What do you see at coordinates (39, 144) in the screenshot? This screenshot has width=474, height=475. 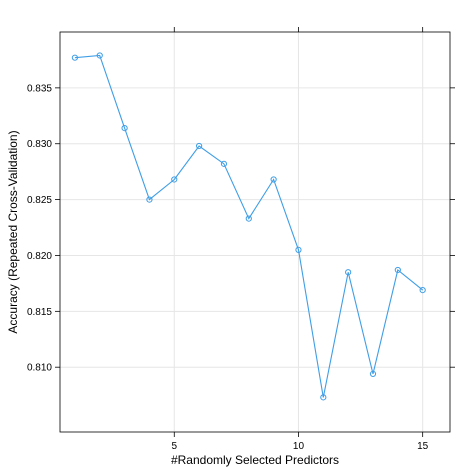 I see `y-tick-label: 0.830` at bounding box center [39, 144].